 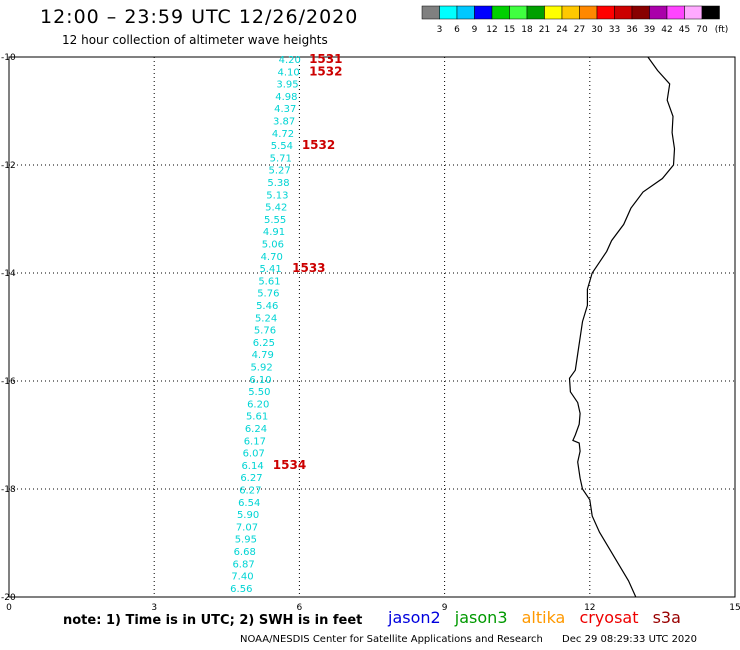 What do you see at coordinates (272, 257) in the screenshot?
I see `wave-height-label: 4.70` at bounding box center [272, 257].